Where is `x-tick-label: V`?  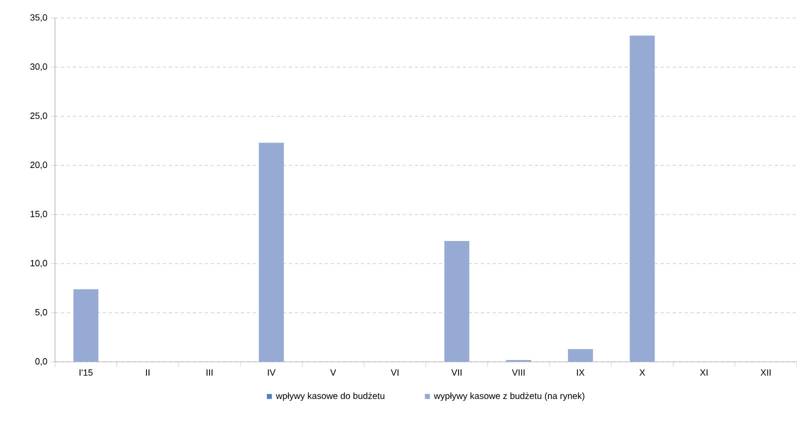
x-tick-label: V is located at coordinates (333, 372).